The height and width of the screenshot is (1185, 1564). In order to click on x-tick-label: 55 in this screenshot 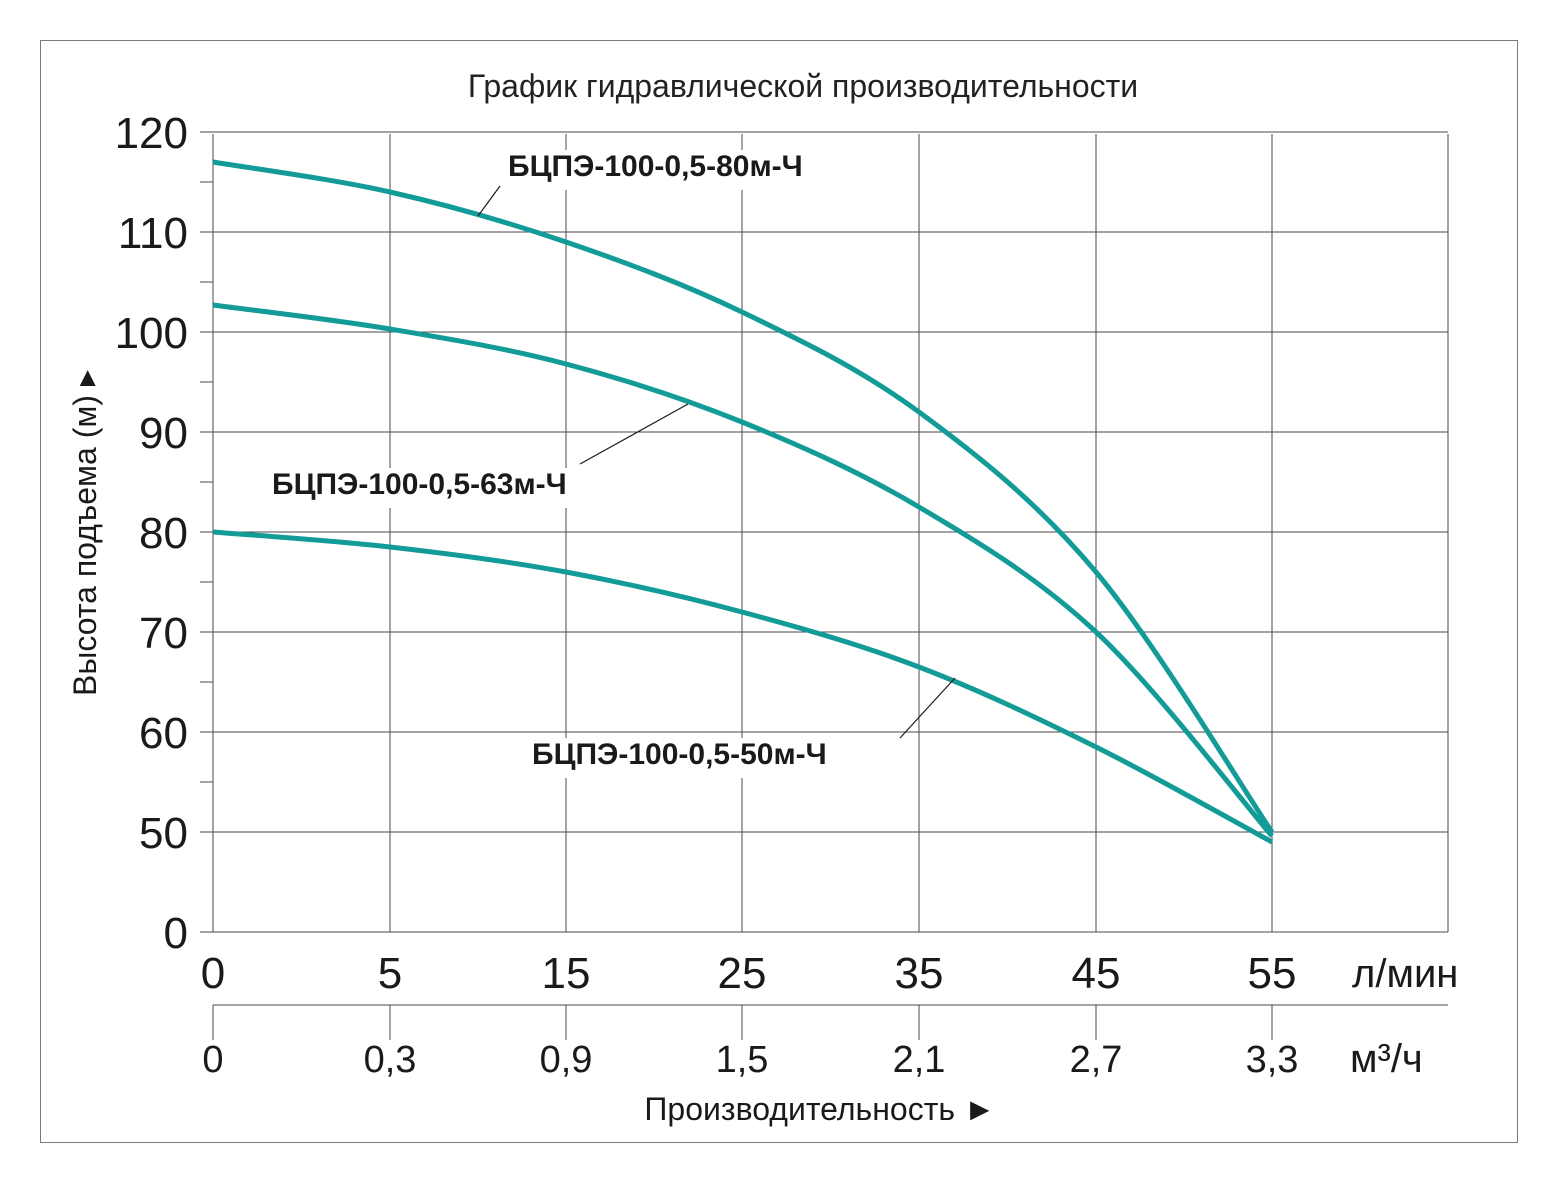, I will do `click(1272, 973)`.